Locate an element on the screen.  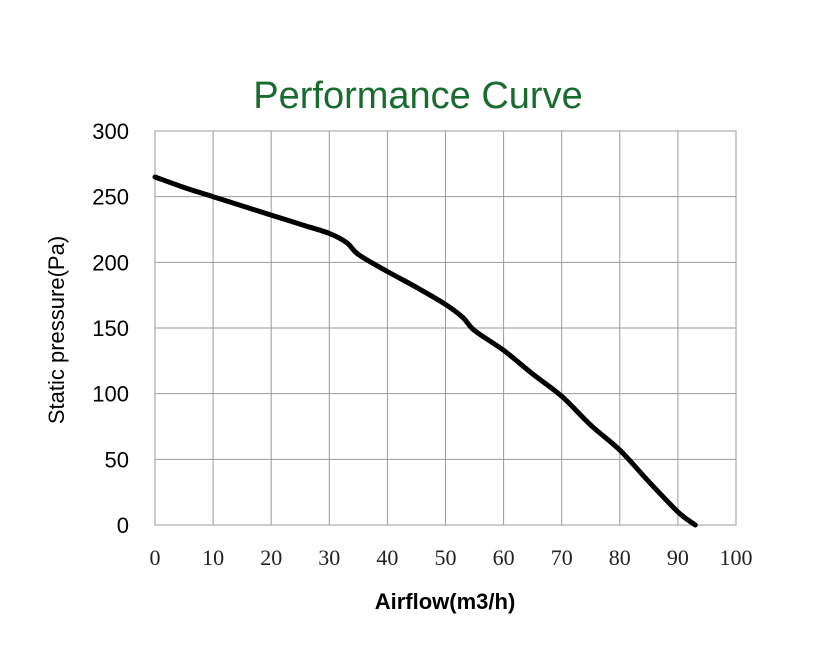
x-tick-label: 50 is located at coordinates (446, 557).